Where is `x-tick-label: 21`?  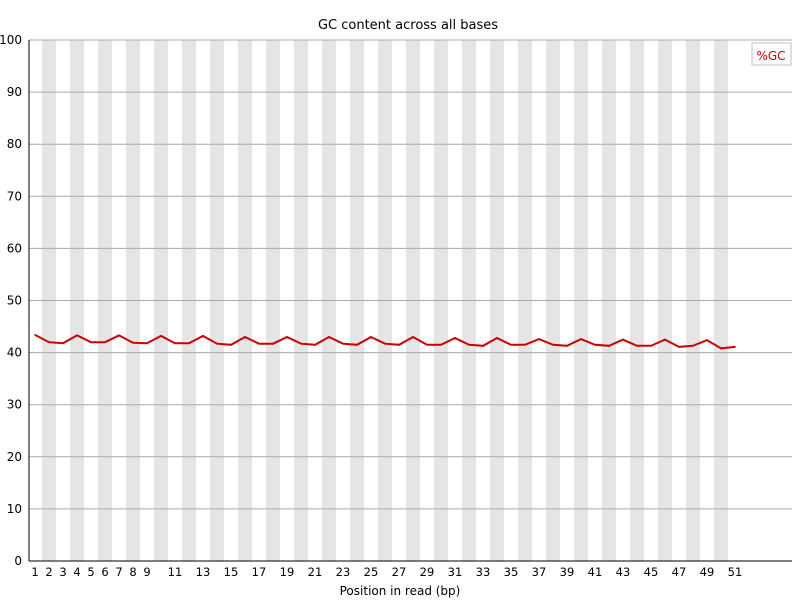 x-tick-label: 21 is located at coordinates (315, 572).